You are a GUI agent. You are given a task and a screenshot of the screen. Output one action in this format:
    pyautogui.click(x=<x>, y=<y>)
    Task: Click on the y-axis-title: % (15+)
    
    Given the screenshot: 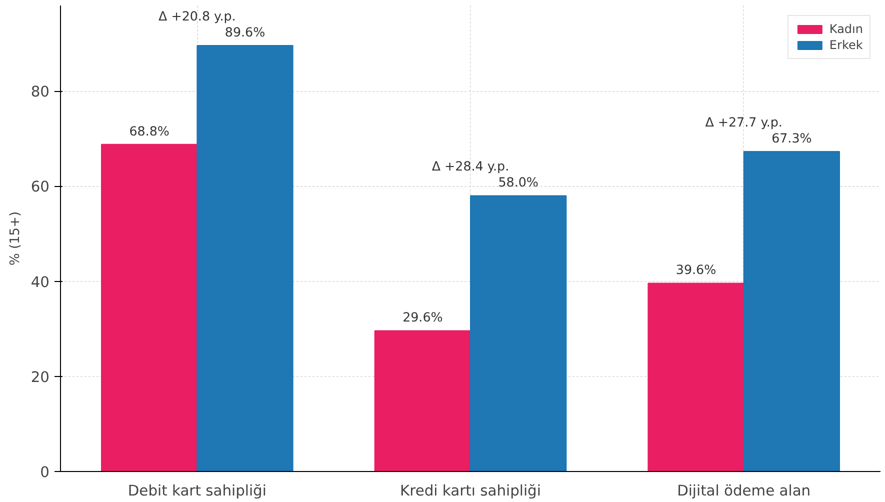 What is the action you would take?
    pyautogui.click(x=15, y=238)
    